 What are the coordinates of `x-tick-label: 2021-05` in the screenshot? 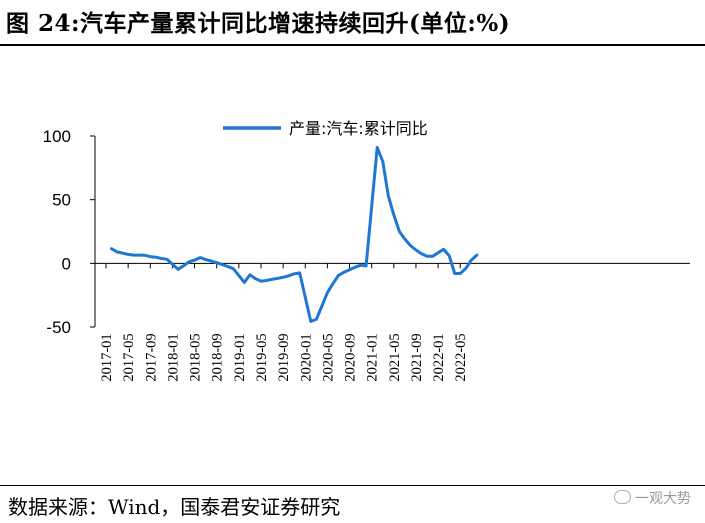 It's located at (395, 357).